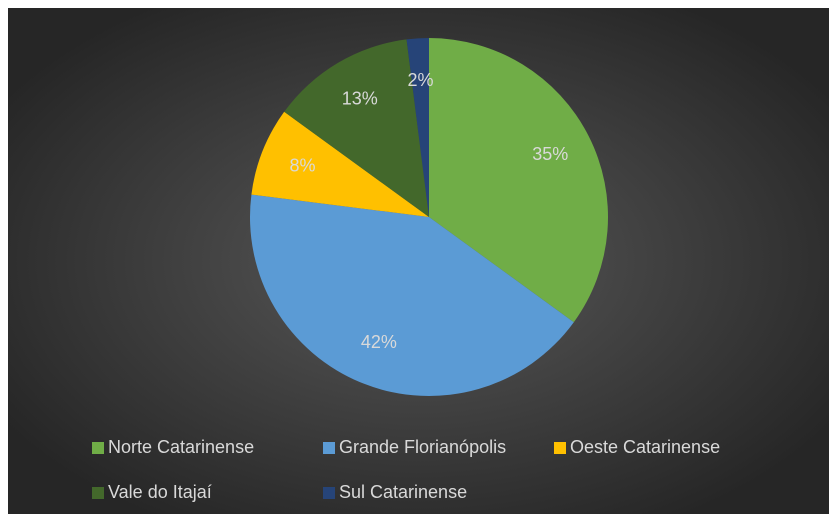  What do you see at coordinates (303, 166) in the screenshot?
I see `data-label: 8%` at bounding box center [303, 166].